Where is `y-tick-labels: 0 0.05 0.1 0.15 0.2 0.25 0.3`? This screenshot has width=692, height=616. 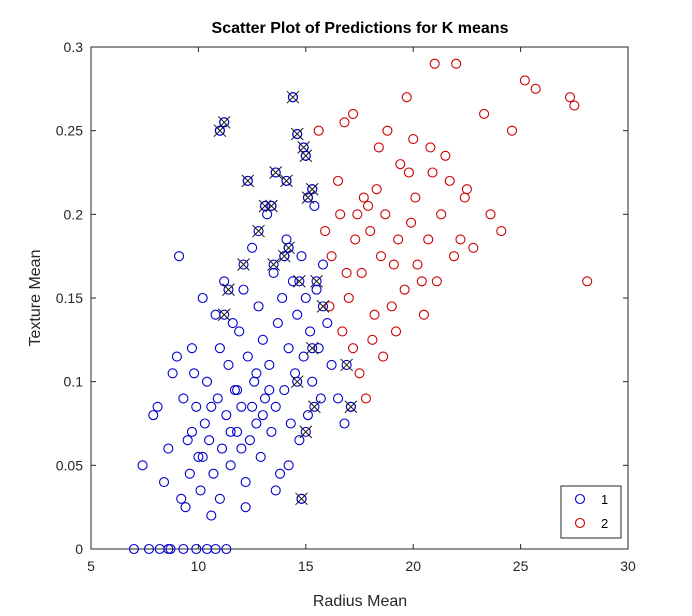 y-tick-labels: 0 0.05 0.1 0.15 0.2 0.25 0.3 is located at coordinates (69, 298).